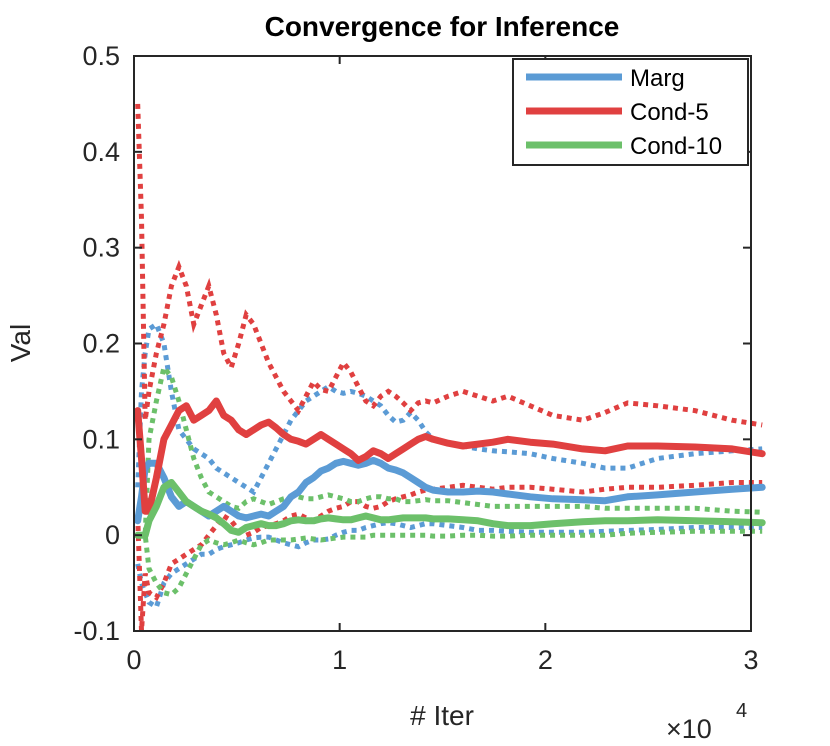 This screenshot has height=746, width=830. Describe the element at coordinates (101, 439) in the screenshot. I see `y-tick-label: 0.1` at that location.